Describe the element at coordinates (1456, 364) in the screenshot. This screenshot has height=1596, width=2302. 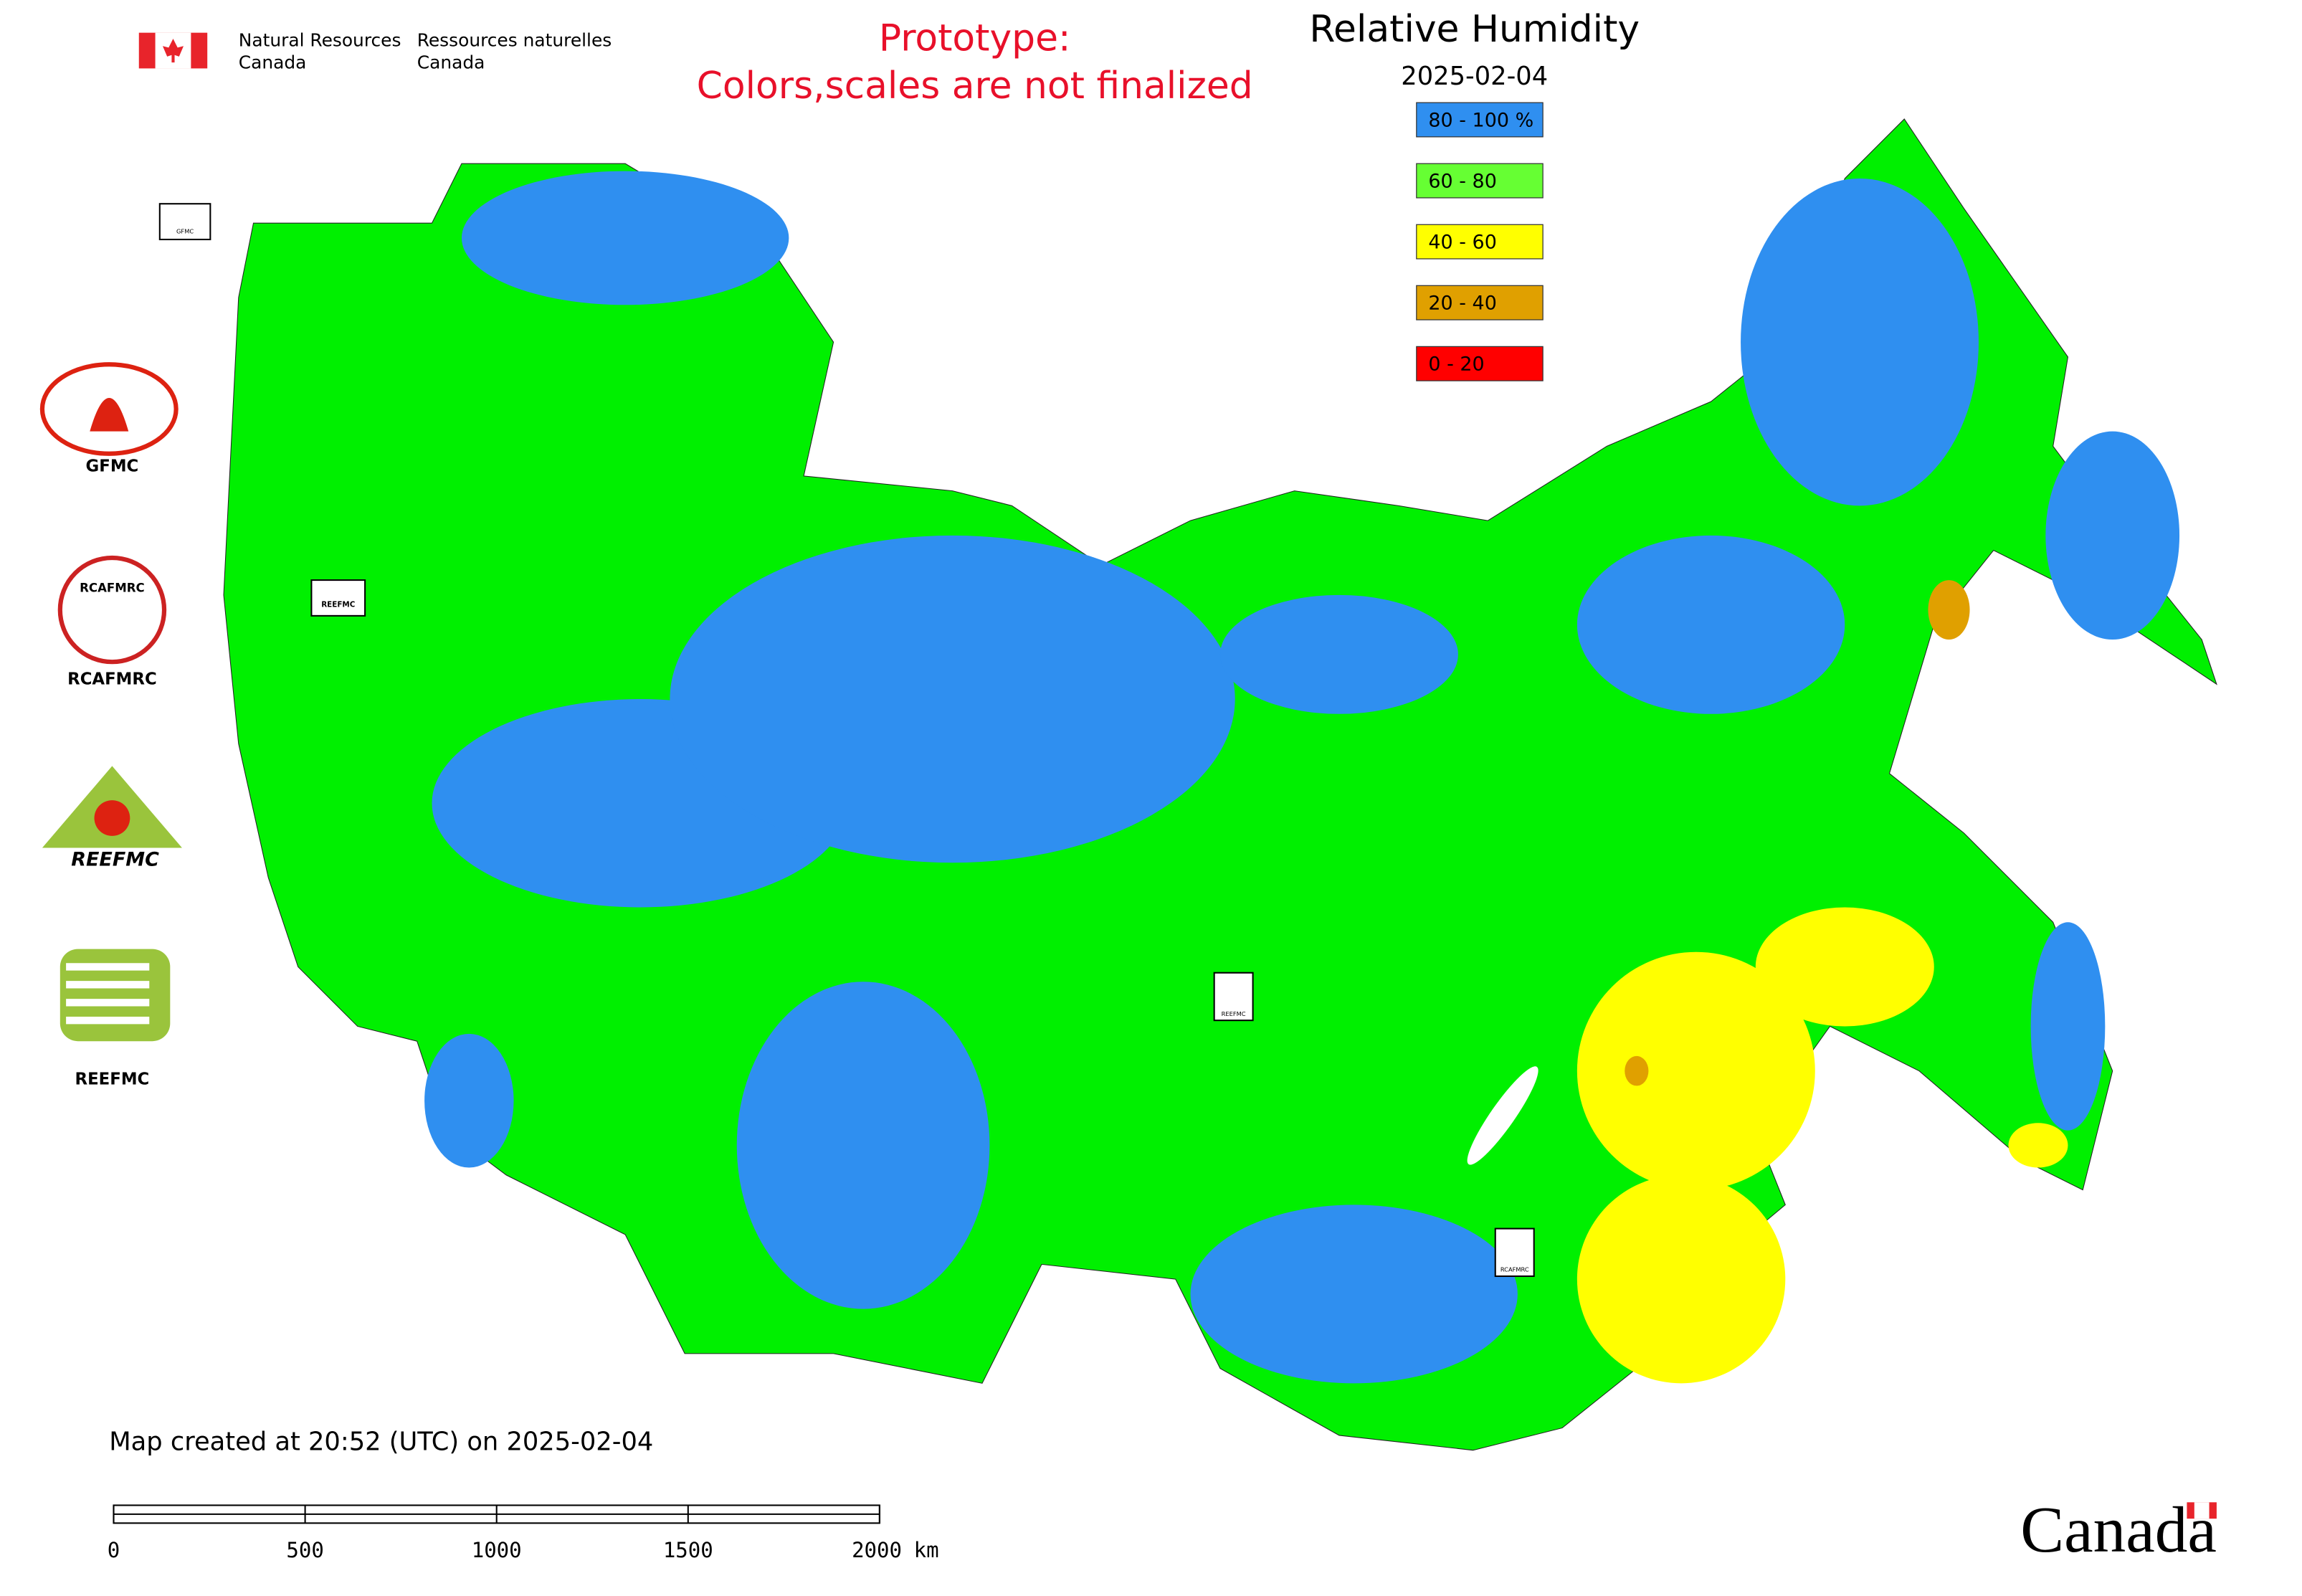
I see `legend-label: 0 - 20` at that location.